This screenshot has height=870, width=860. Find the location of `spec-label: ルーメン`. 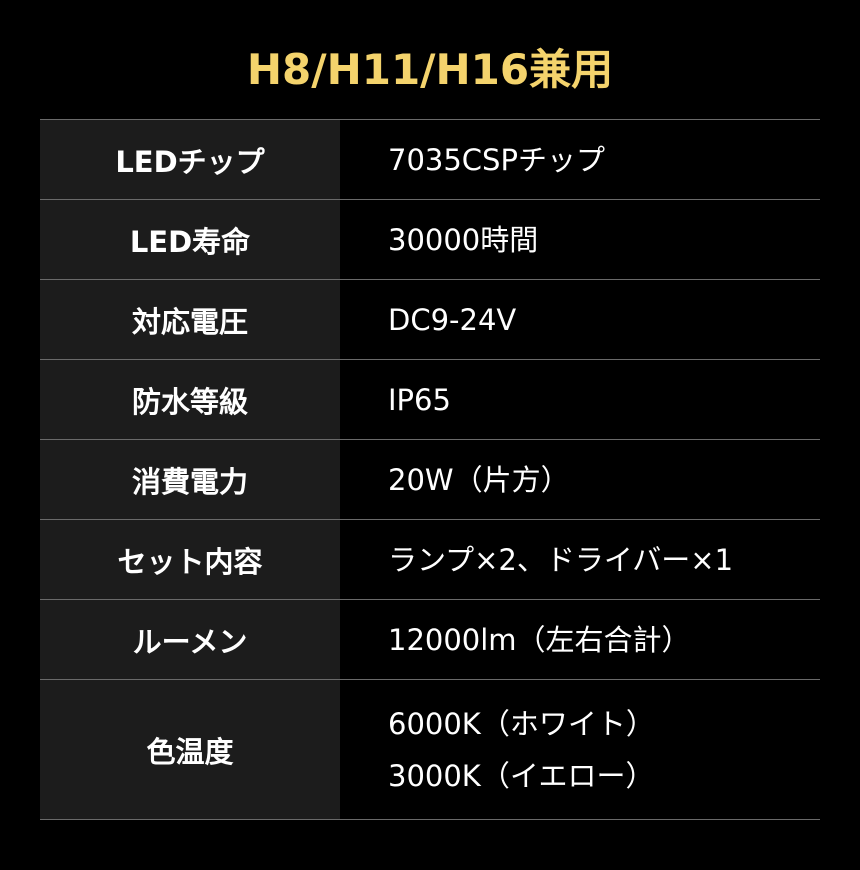

spec-label: ルーメン is located at coordinates (190, 639).